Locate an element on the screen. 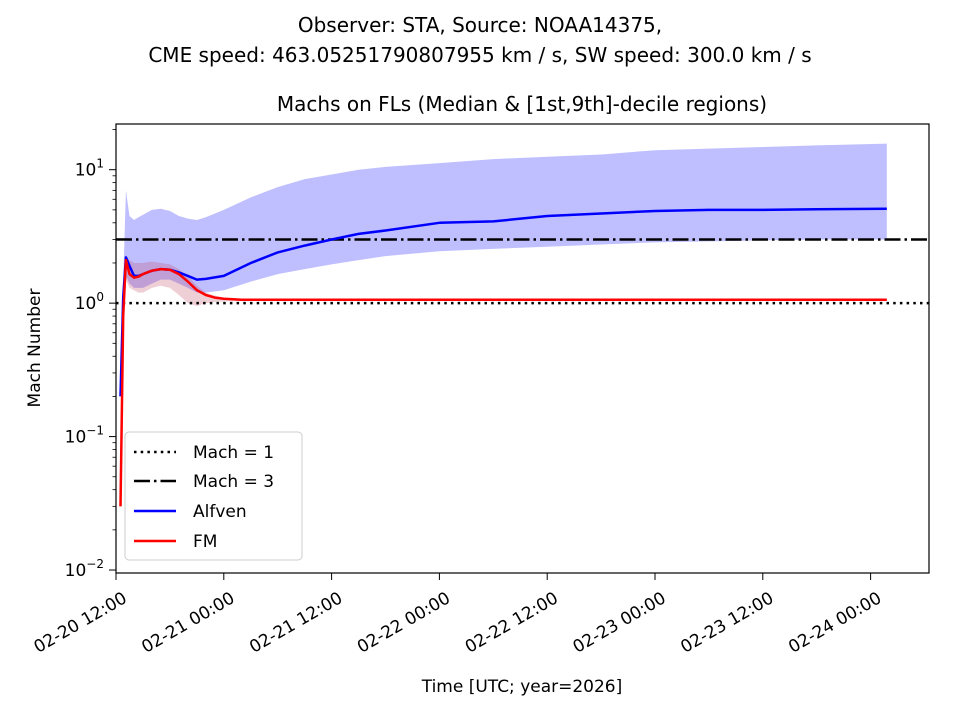 The height and width of the screenshot is (720, 960). y-tick-label-exponent: 1 is located at coordinates (100, 164).